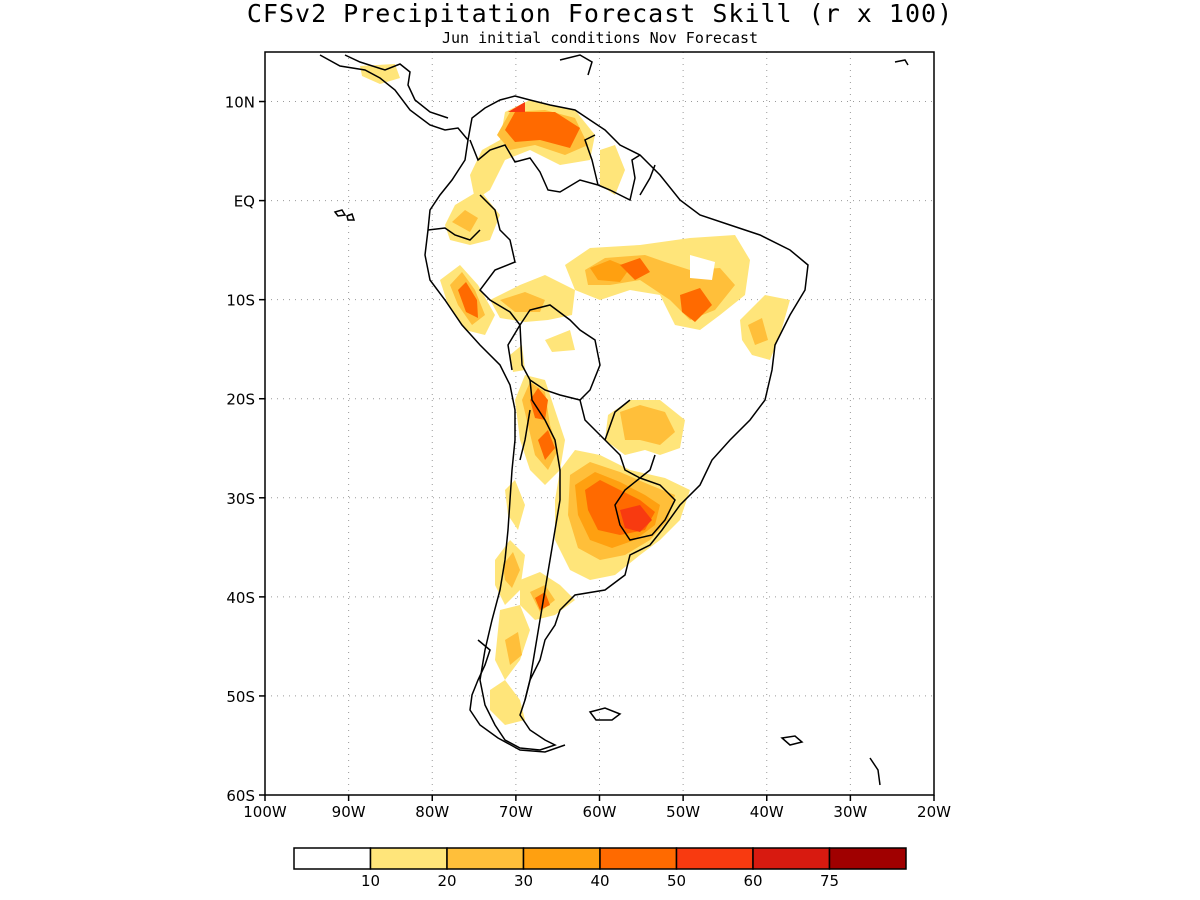  Describe the element at coordinates (516, 812) in the screenshot. I see `lon-tick-label: 70W` at that location.